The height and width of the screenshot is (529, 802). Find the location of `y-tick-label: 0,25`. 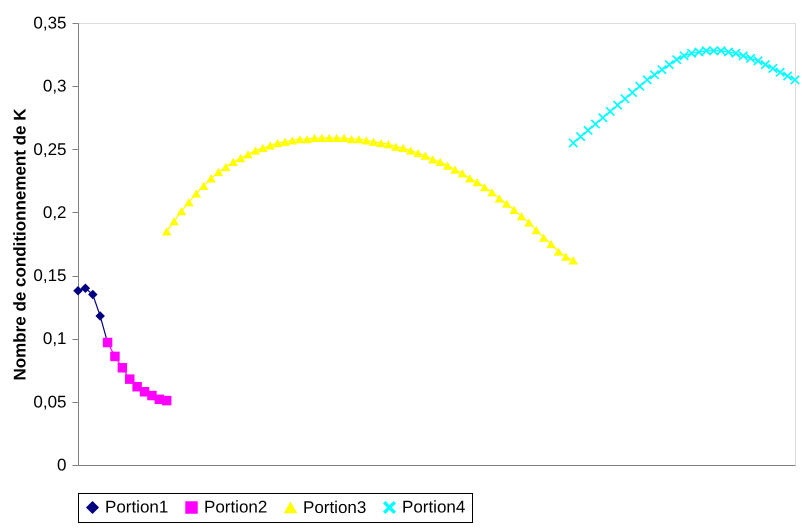

y-tick-label: 0,25 is located at coordinates (49, 149).